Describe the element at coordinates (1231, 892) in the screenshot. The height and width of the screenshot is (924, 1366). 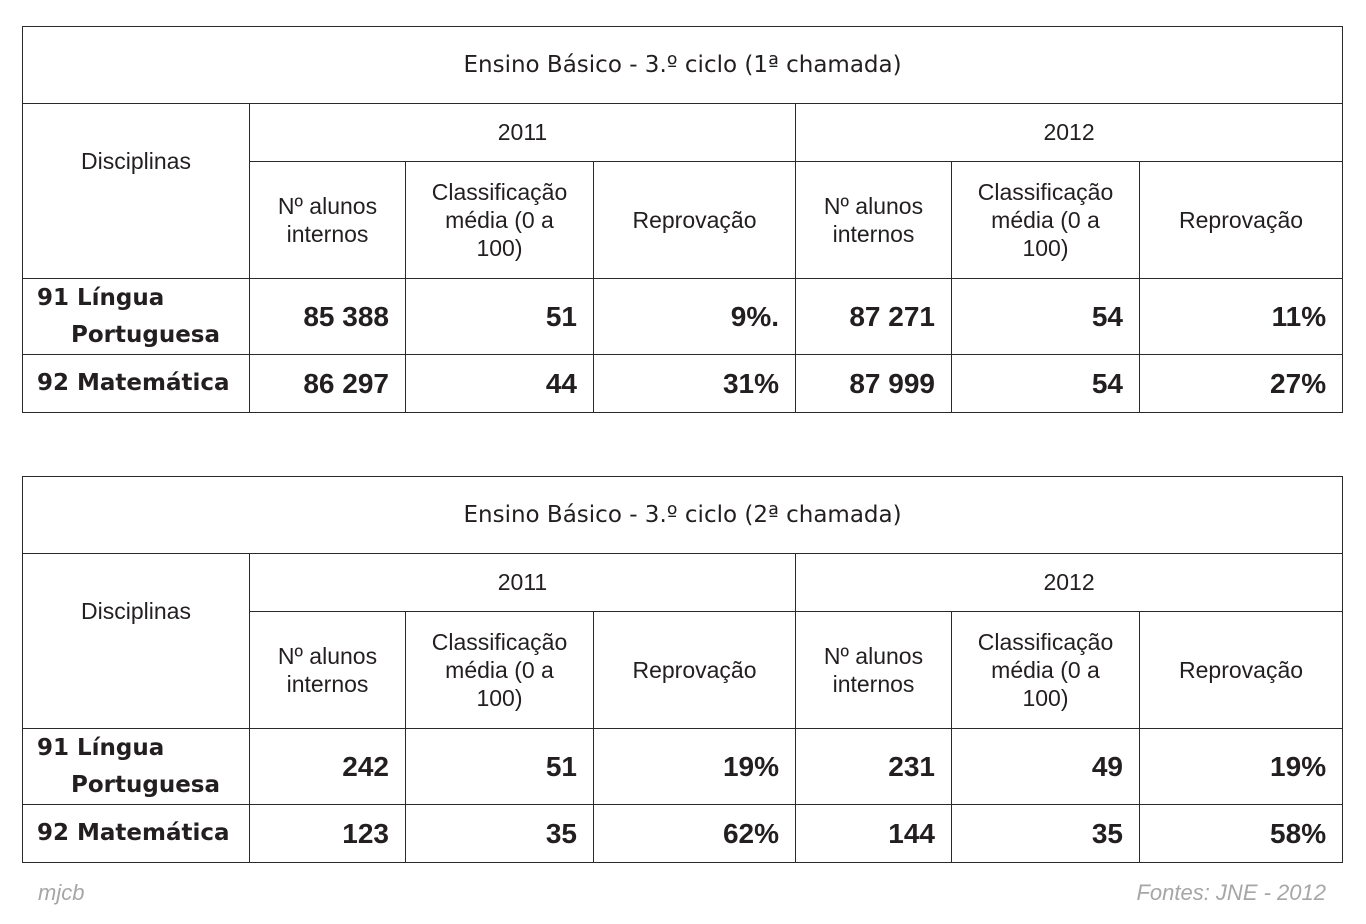
I see `source-credit: Fontes: JNE - 2012` at that location.